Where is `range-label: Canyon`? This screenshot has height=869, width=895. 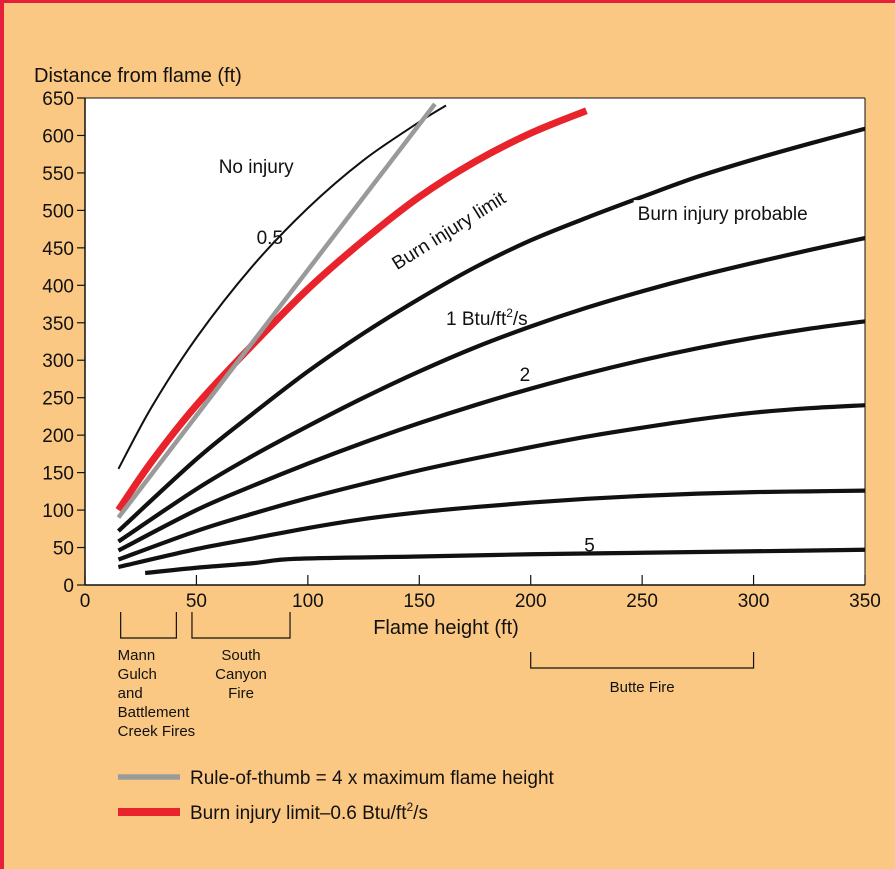 range-label: Canyon is located at coordinates (241, 674).